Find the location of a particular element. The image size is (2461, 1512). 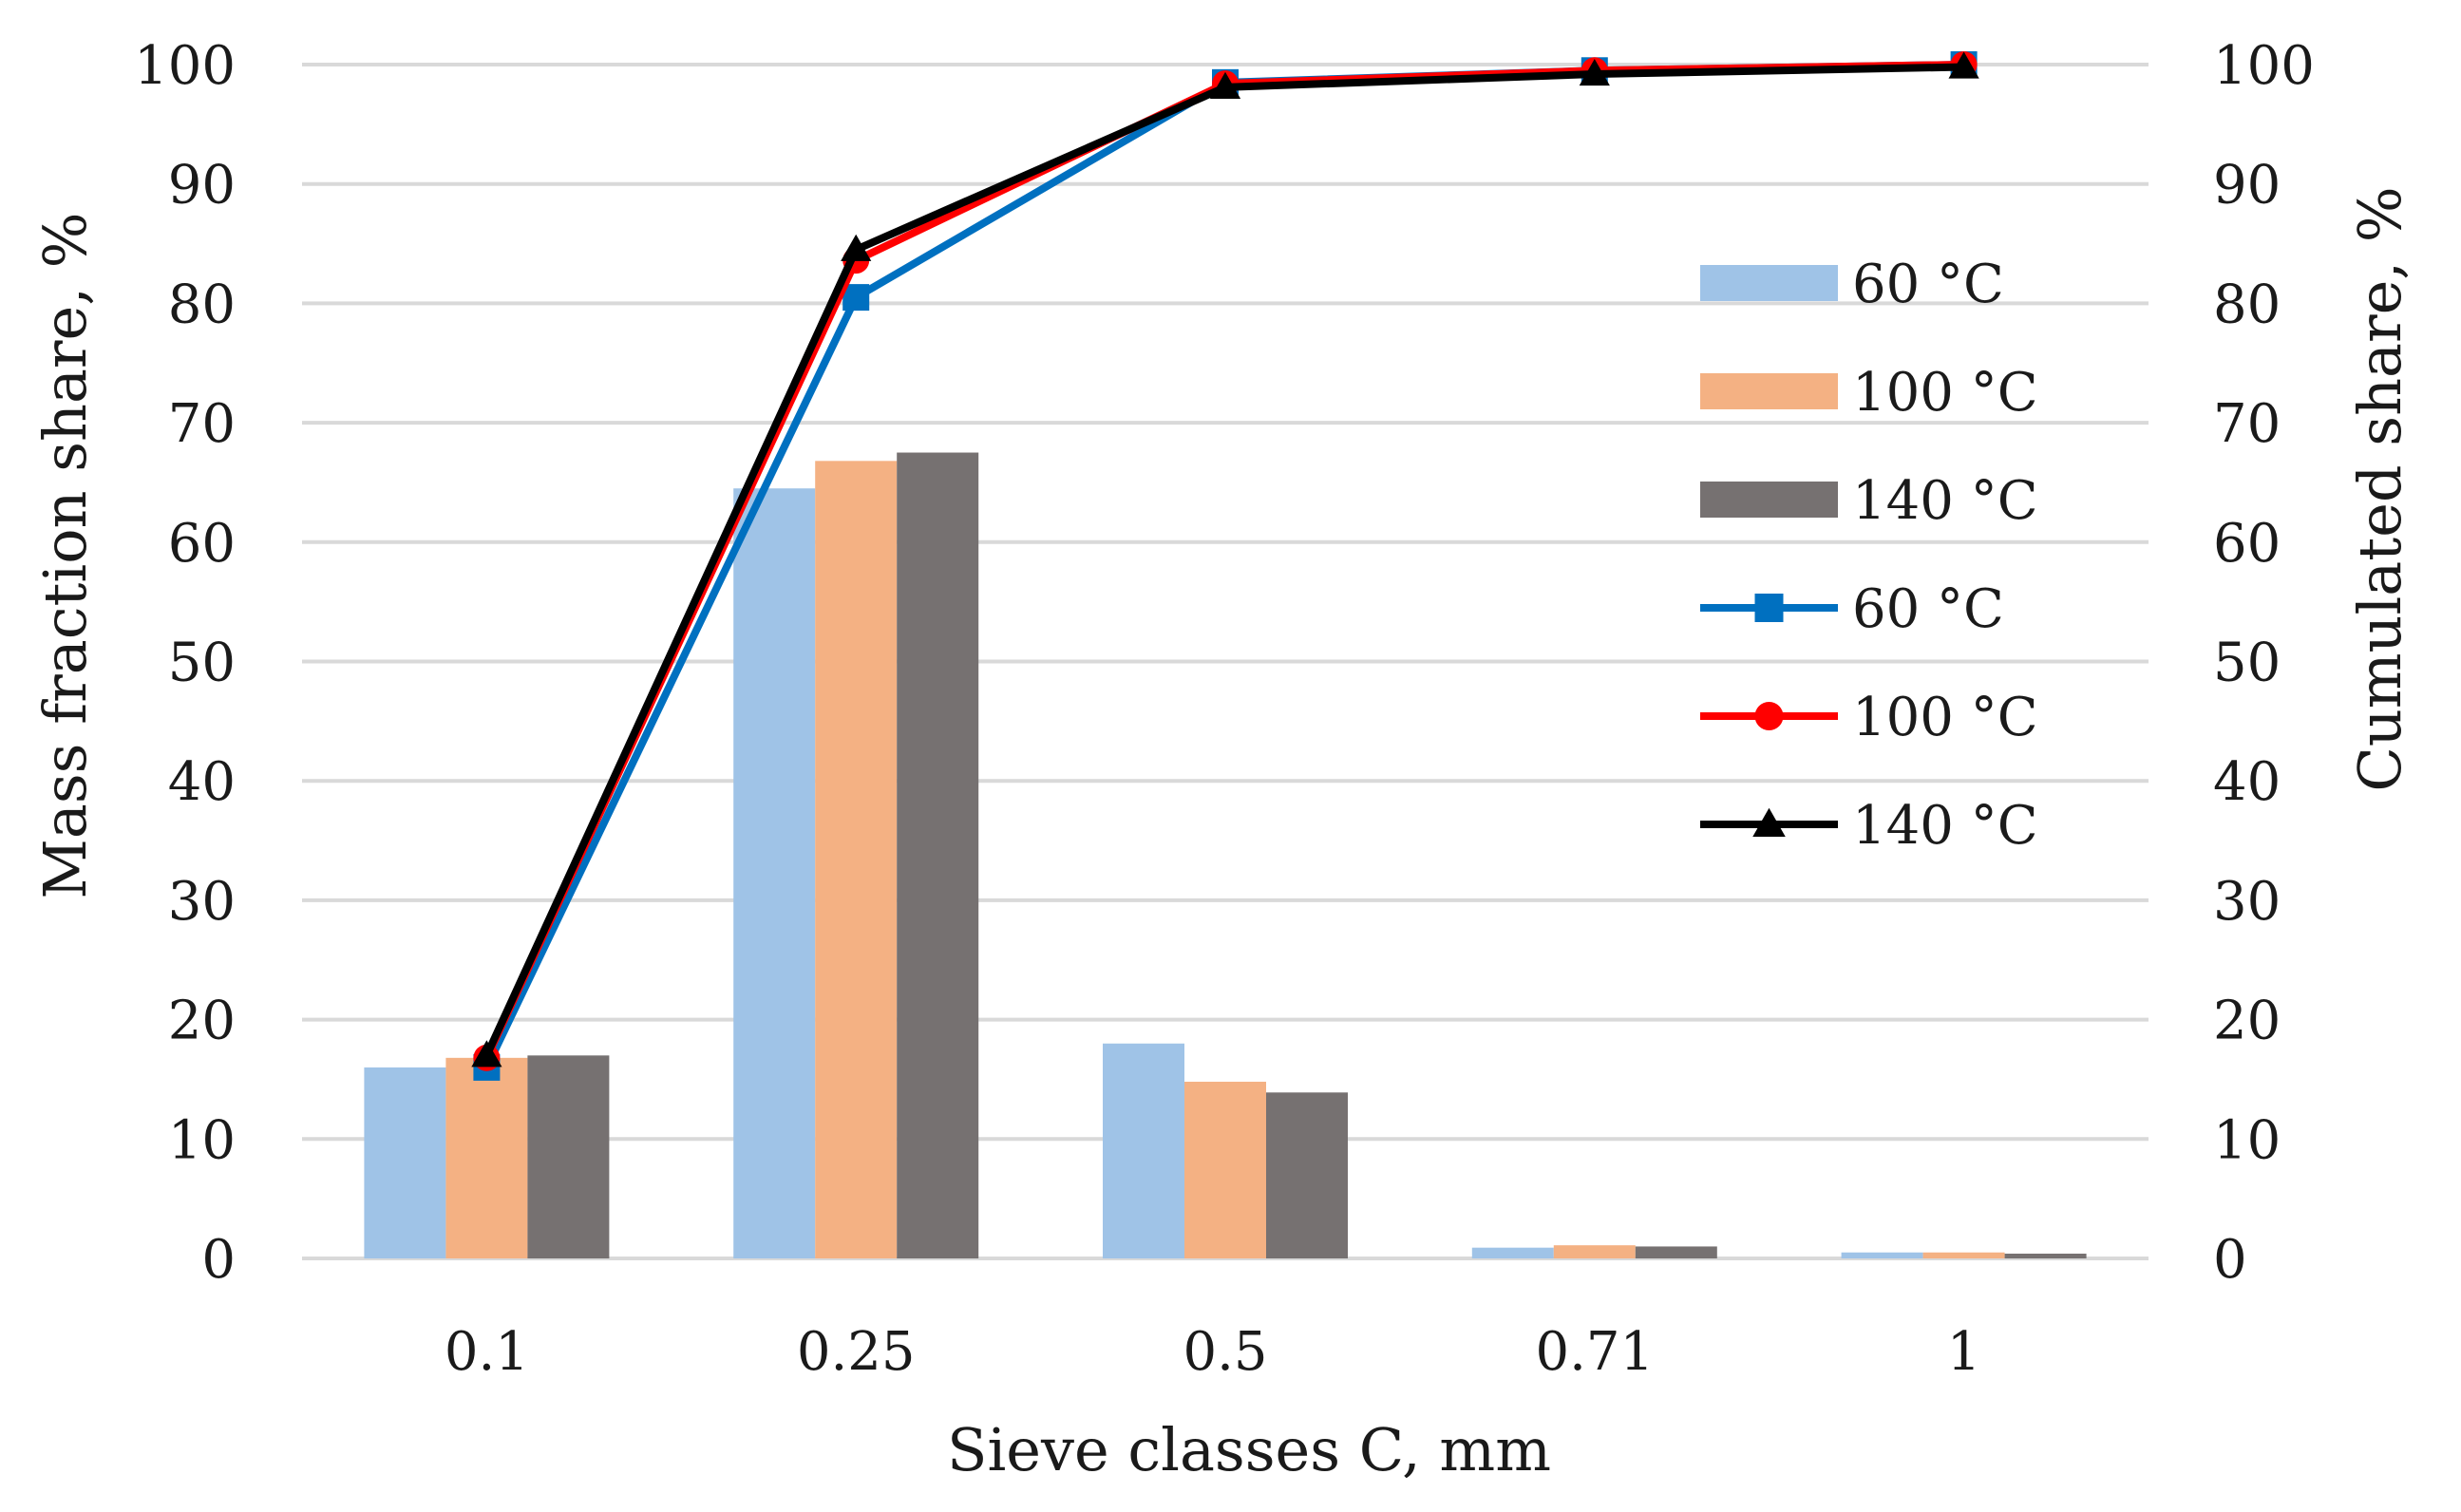

y-right-tick-label: 100 is located at coordinates (2264, 66).